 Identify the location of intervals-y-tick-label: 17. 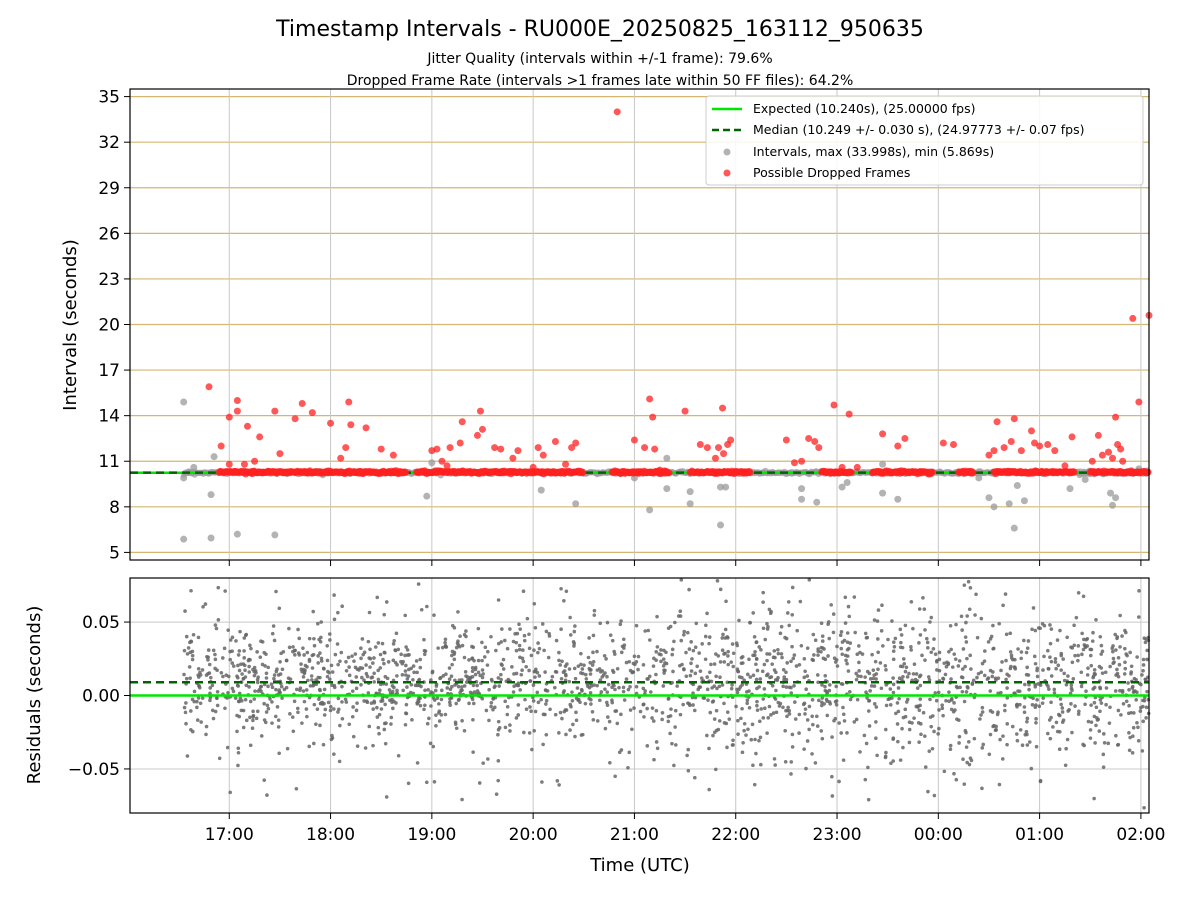
(109, 371).